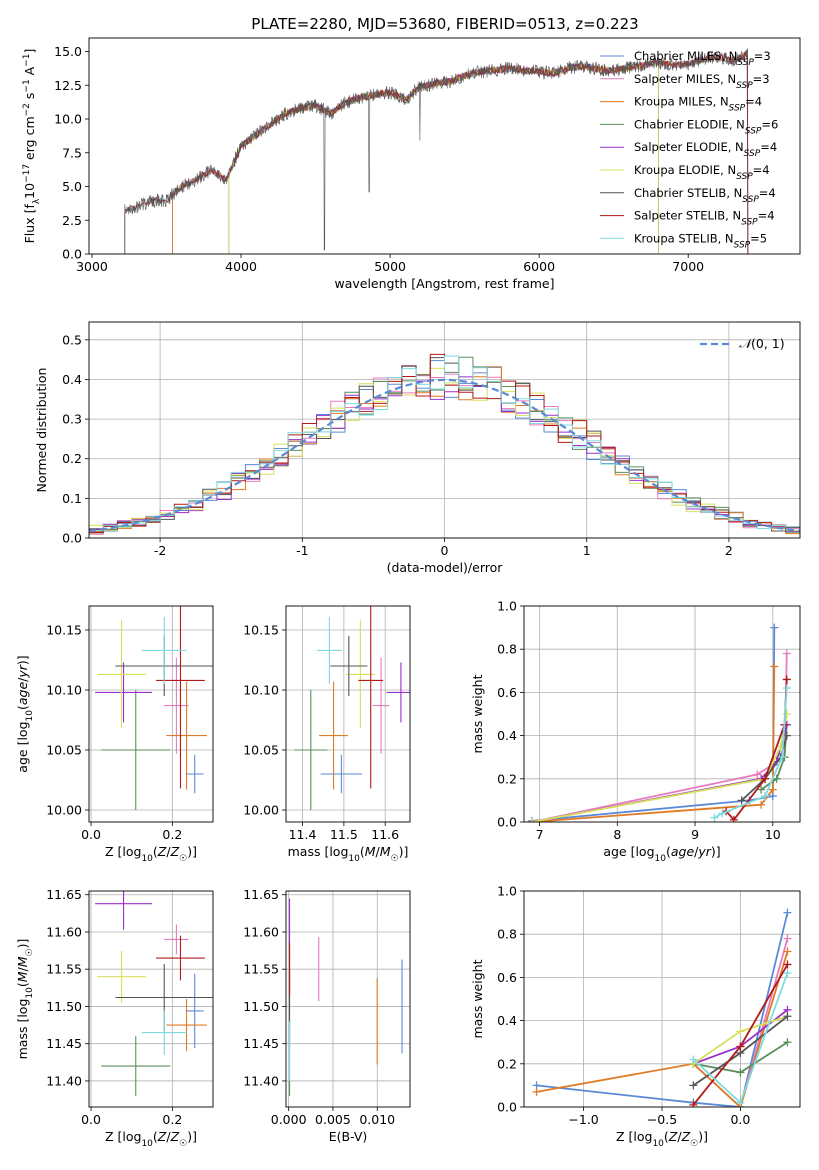 Image resolution: width=819 pixels, height=1170 pixels. What do you see at coordinates (695, 834) in the screenshot?
I see `x-tick-label: 9` at bounding box center [695, 834].